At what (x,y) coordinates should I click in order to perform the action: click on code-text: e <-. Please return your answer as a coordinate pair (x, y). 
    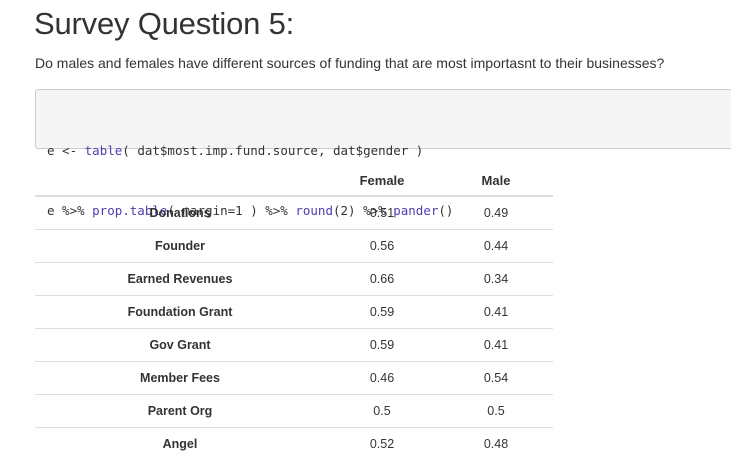
    Looking at the image, I should click on (66, 150).